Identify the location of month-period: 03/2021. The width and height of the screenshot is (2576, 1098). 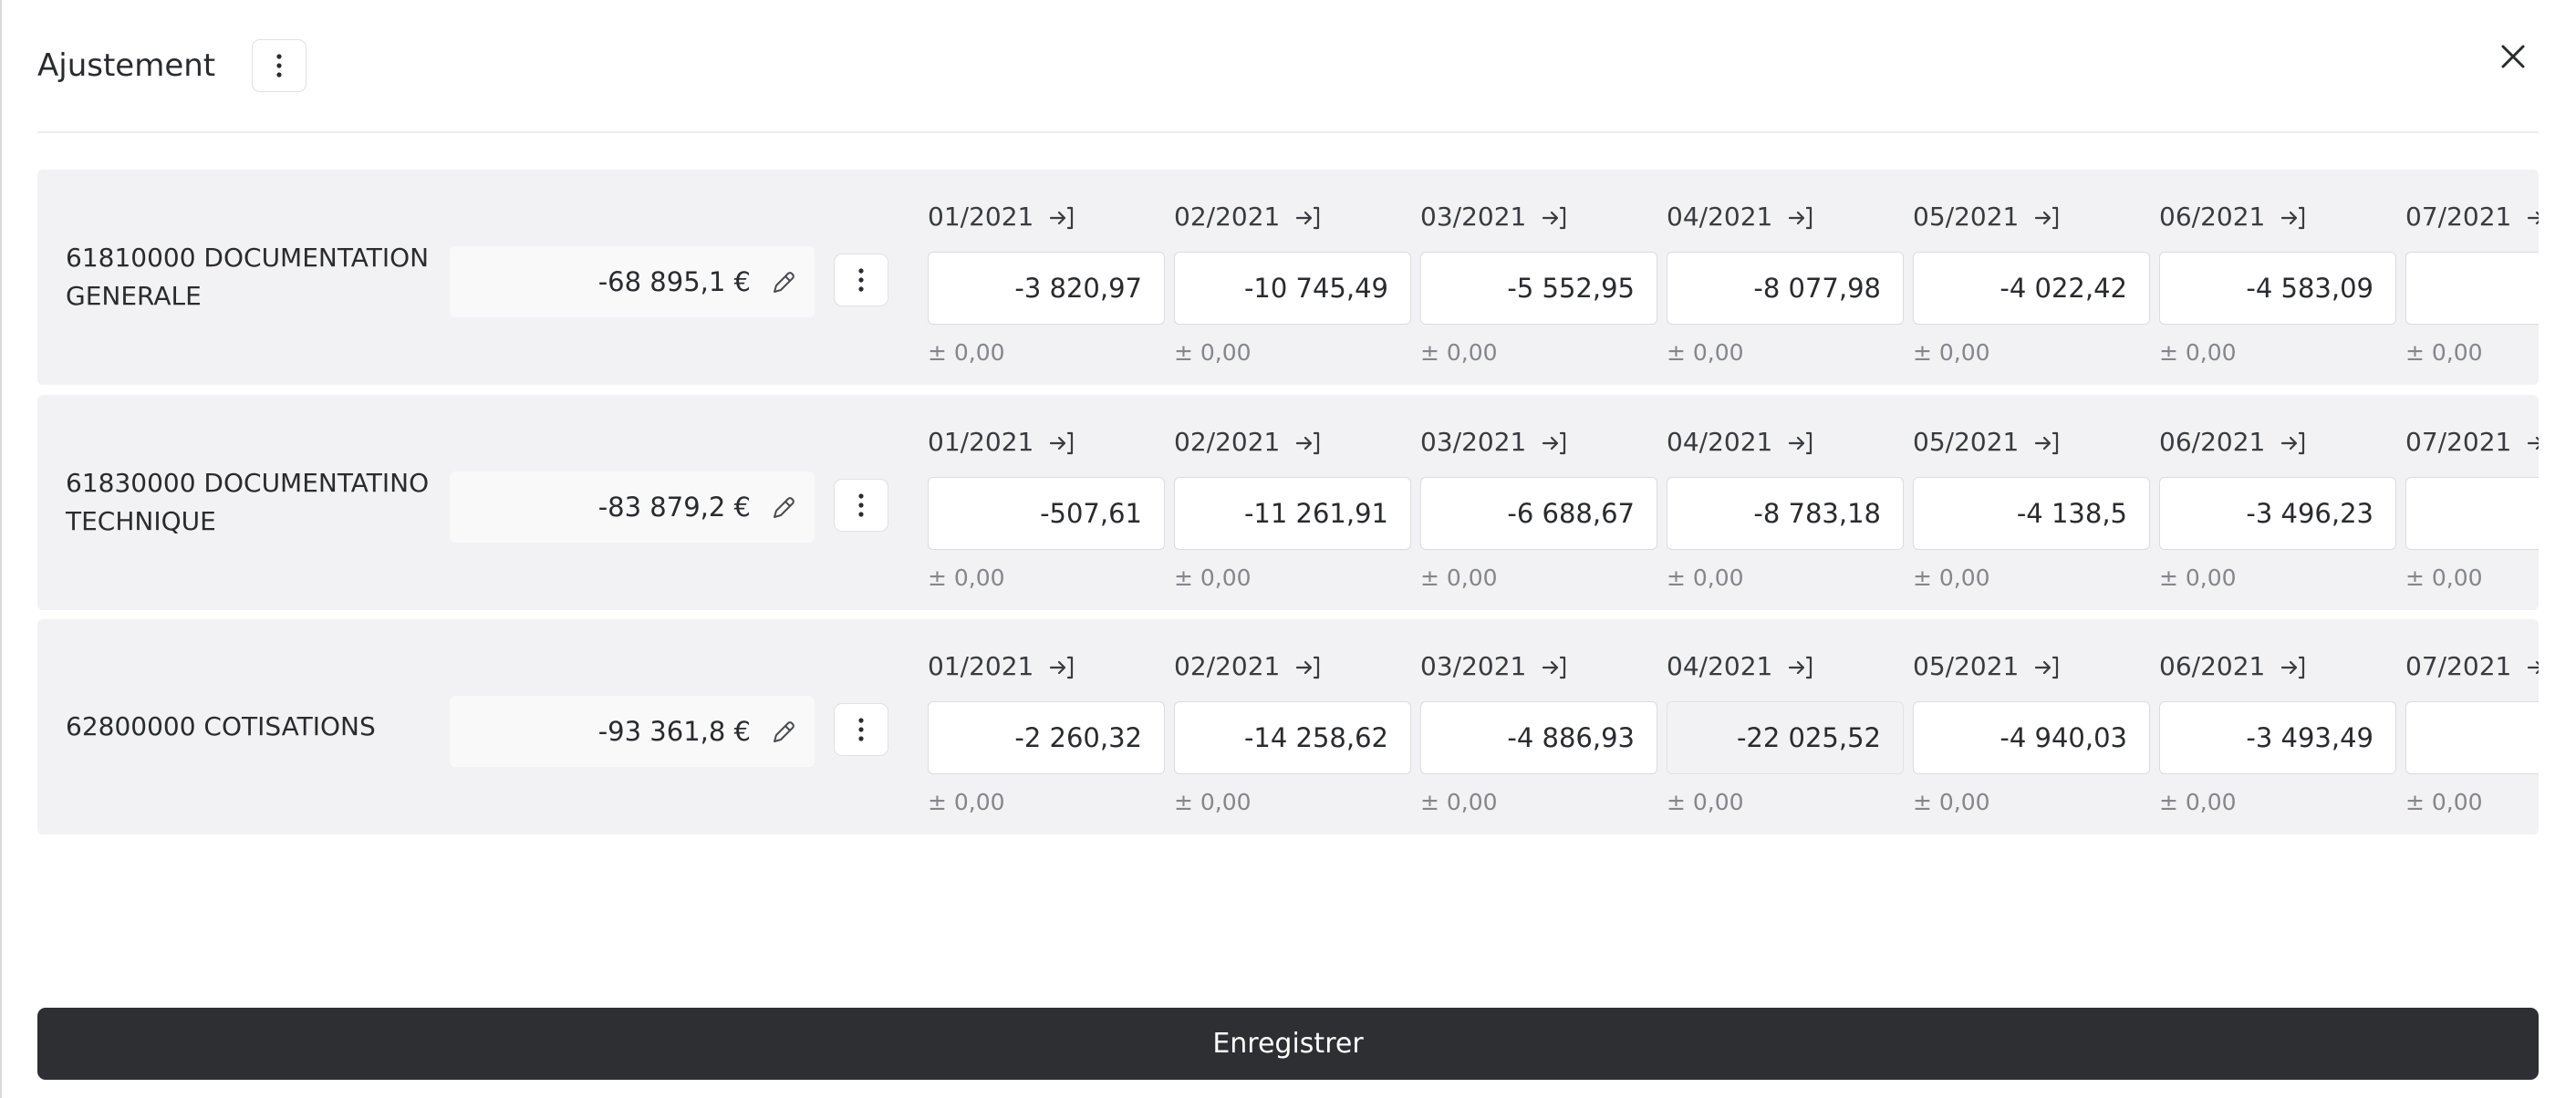
(1473, 666).